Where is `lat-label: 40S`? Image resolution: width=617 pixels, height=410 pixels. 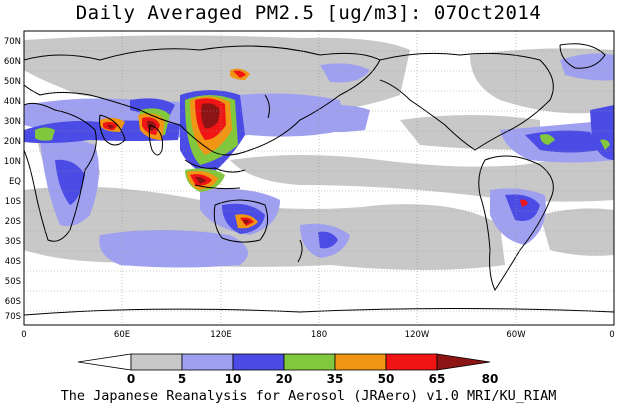 lat-label: 40S is located at coordinates (13, 262).